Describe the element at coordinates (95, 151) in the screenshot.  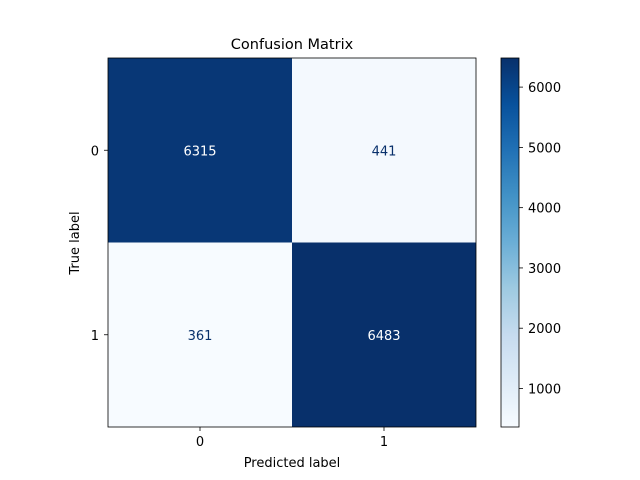
I see `y-tick-label: 0` at that location.